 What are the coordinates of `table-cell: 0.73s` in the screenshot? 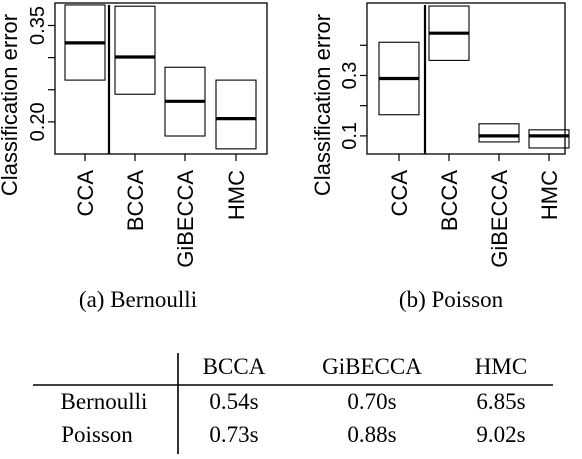 It's located at (233, 434).